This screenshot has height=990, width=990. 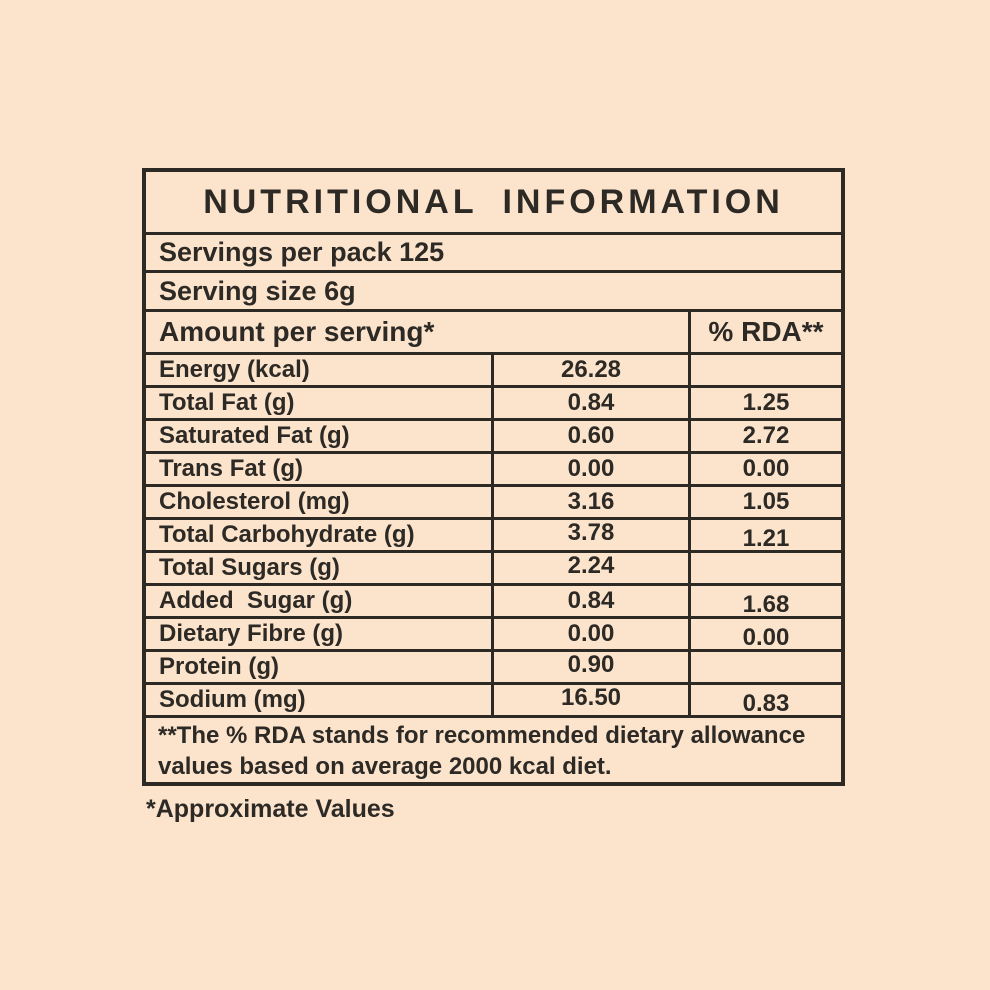 I want to click on nutrient-row-energy: Energy (kcal) 26.28, so click(x=493, y=371).